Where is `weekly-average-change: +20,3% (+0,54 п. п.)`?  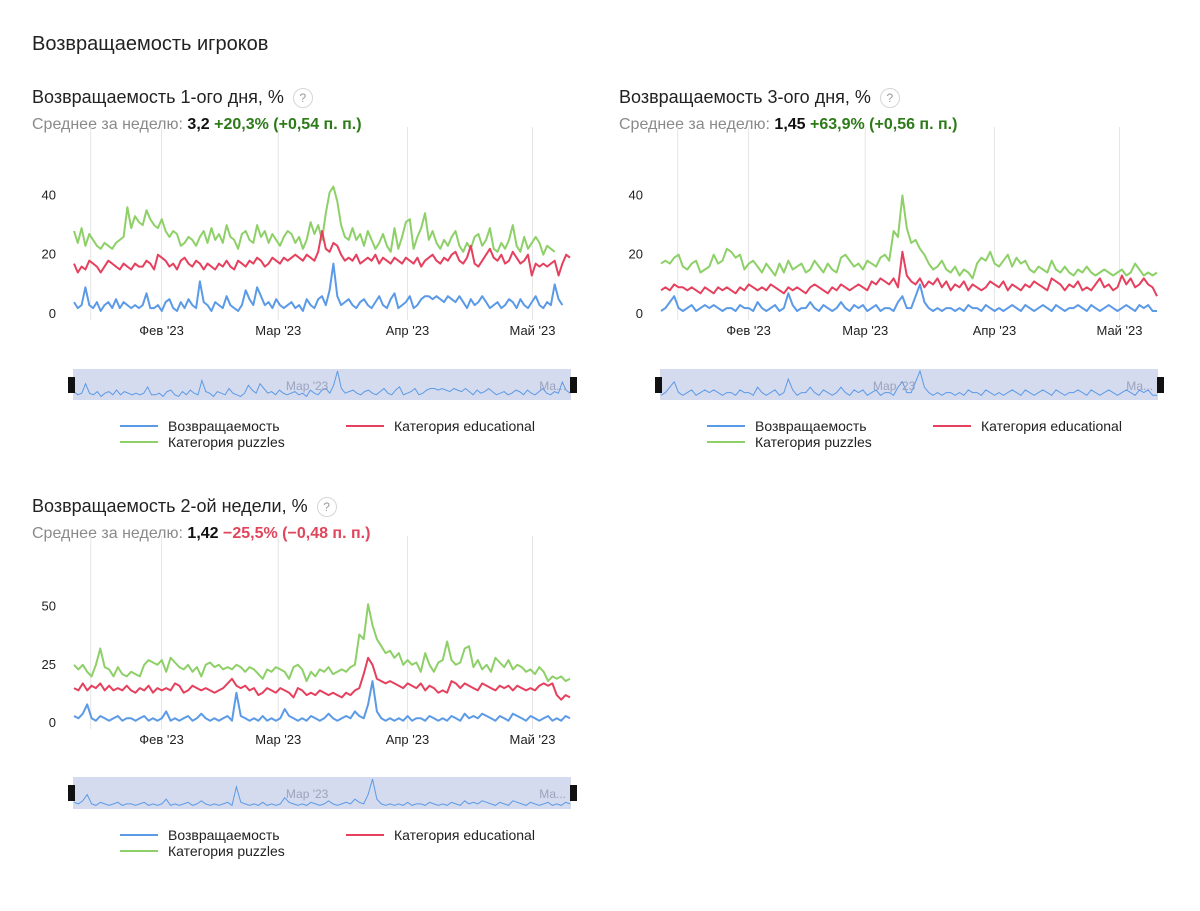 weekly-average-change: +20,3% (+0,54 п. п.) is located at coordinates (288, 124).